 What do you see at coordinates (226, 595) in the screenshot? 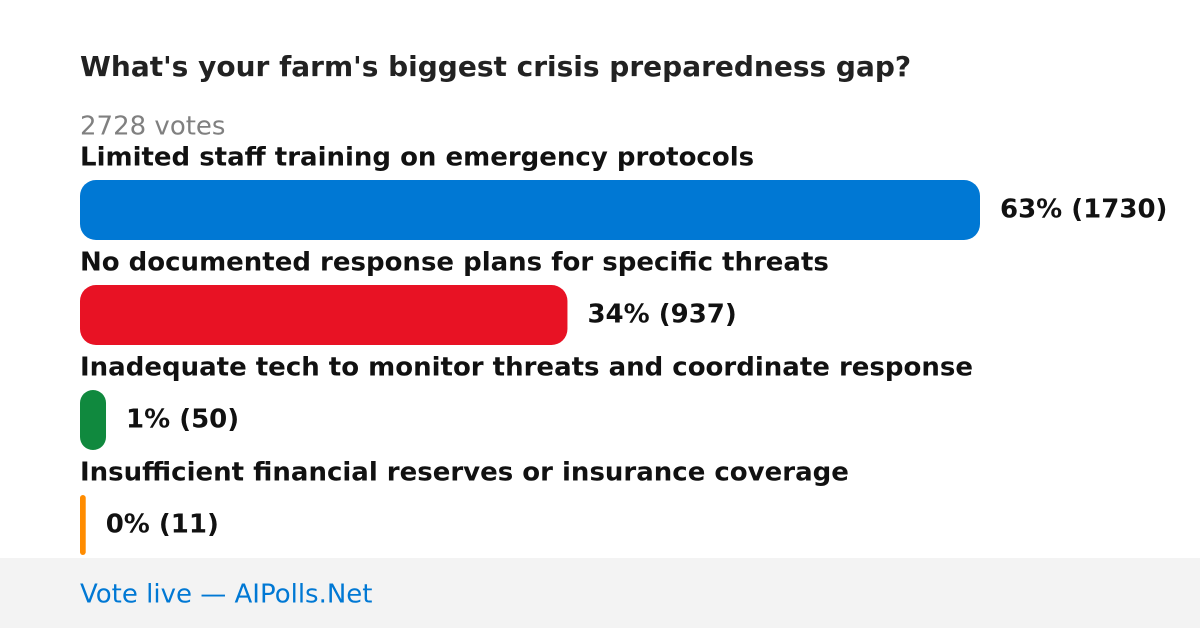
I see `footer-link: Vote live — AIPolls.Net` at bounding box center [226, 595].